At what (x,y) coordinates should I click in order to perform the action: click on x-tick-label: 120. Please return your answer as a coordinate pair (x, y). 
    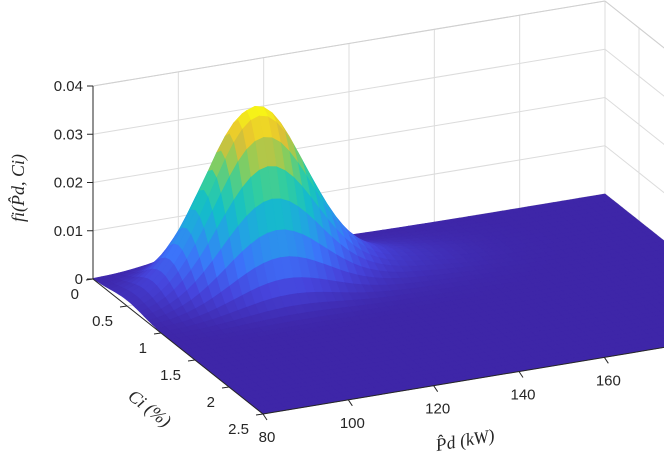
    Looking at the image, I should click on (437, 409).